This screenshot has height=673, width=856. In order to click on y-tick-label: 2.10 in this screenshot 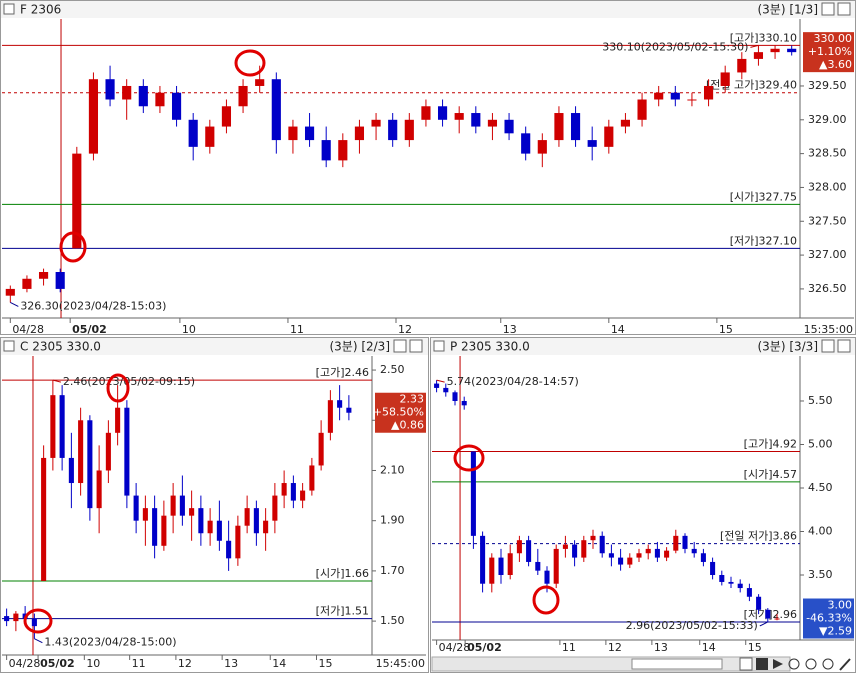, I will do `click(392, 469)`.